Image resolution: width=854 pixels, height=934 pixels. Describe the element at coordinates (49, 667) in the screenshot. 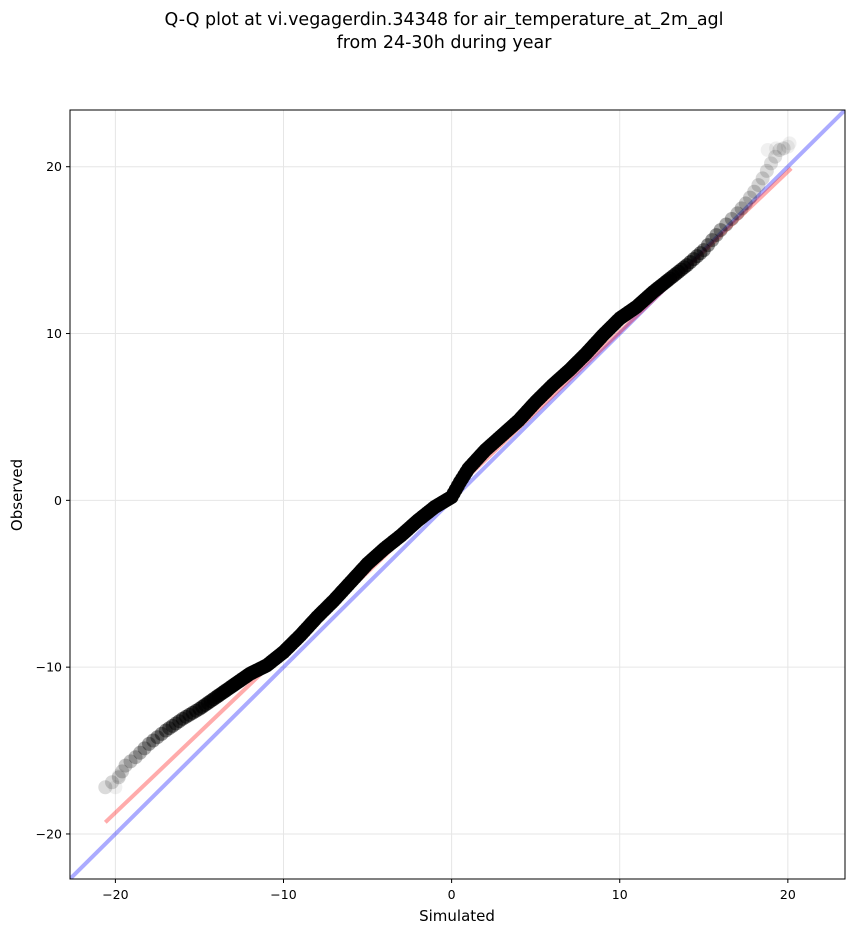

I see `y-tick-label-1: −10` at that location.